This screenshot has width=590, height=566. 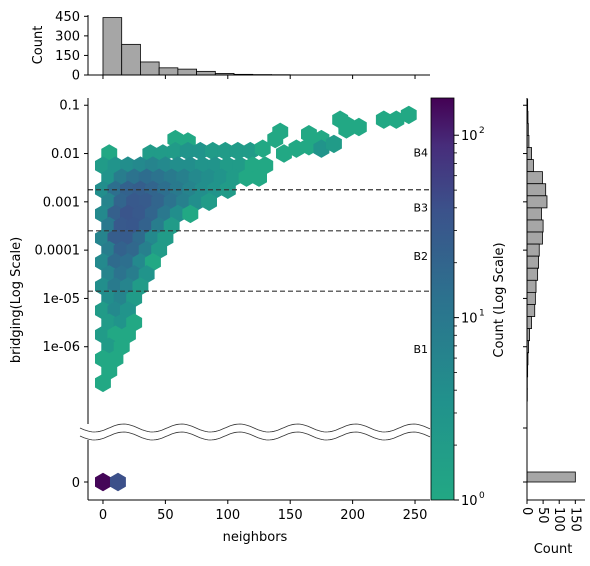 What do you see at coordinates (61, 299) in the screenshot?
I see `main-y-tick-label: 1e-05` at bounding box center [61, 299].